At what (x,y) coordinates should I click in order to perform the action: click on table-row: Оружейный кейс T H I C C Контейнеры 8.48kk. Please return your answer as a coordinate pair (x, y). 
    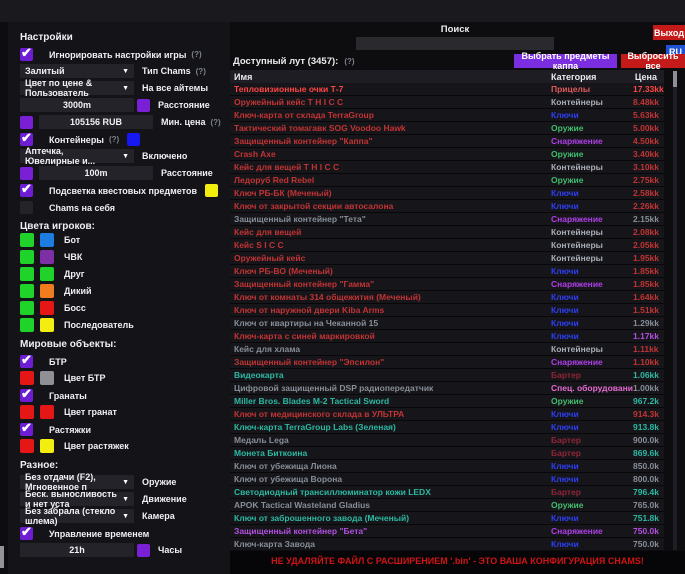
    Looking at the image, I should click on (447, 102).